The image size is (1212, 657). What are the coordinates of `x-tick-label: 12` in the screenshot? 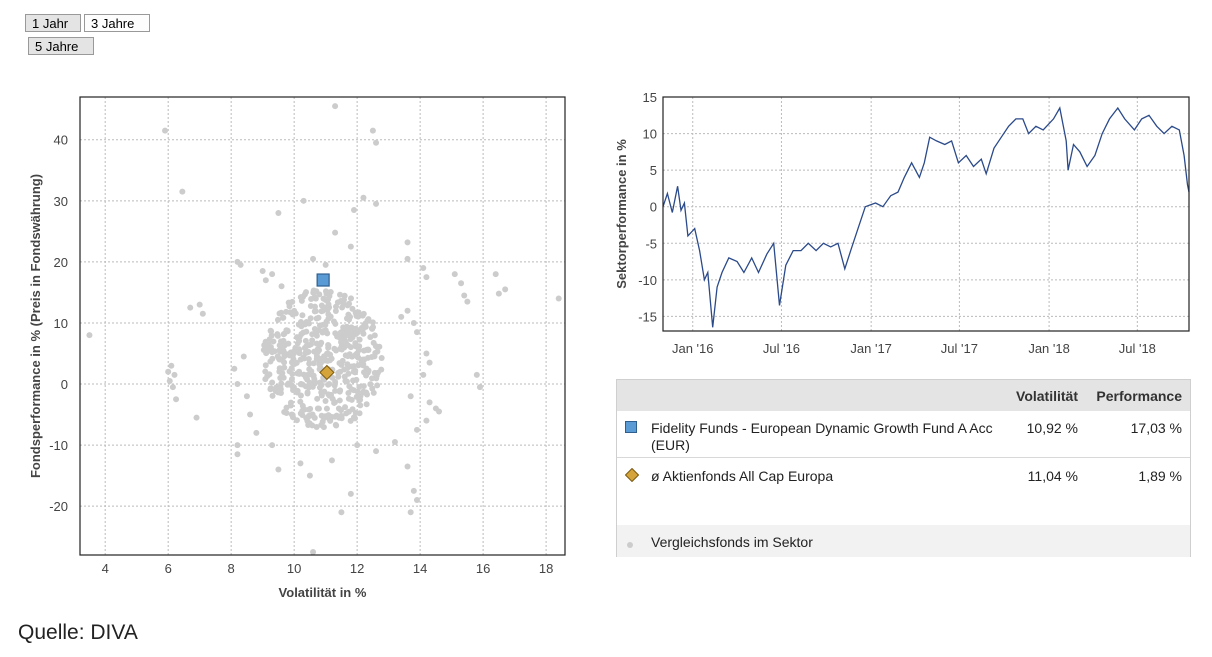 It's located at (357, 568).